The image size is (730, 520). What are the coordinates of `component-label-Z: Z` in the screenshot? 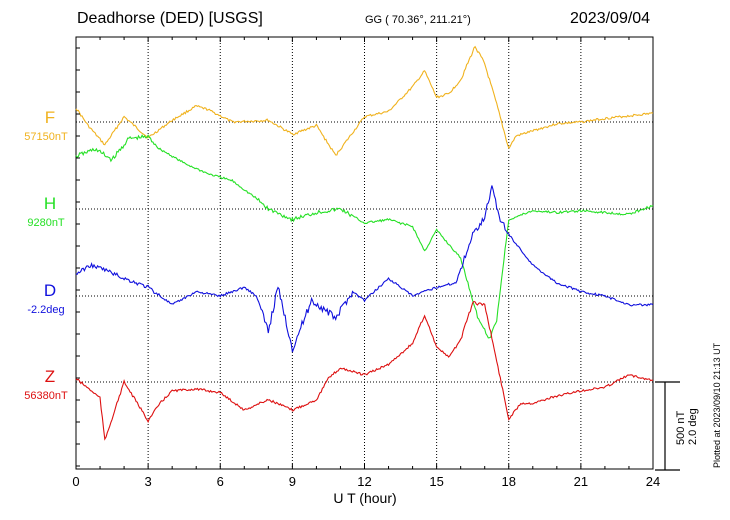 It's located at (50, 376).